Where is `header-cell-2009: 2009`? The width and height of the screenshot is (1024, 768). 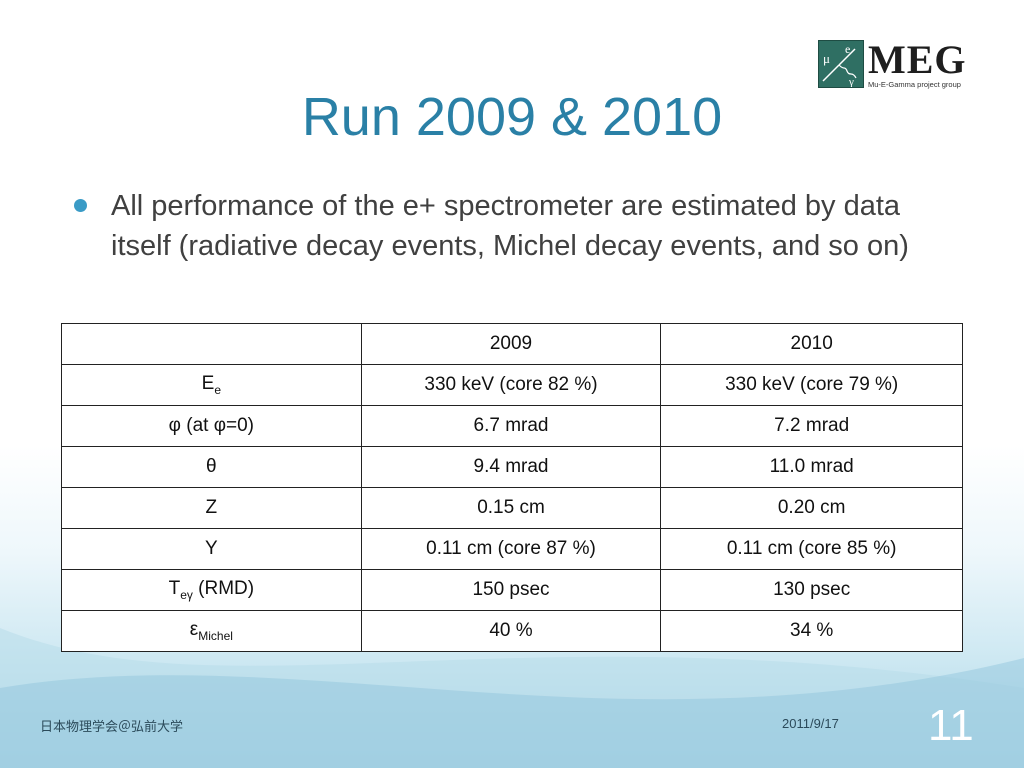
header-cell-2009: 2009 is located at coordinates (511, 344).